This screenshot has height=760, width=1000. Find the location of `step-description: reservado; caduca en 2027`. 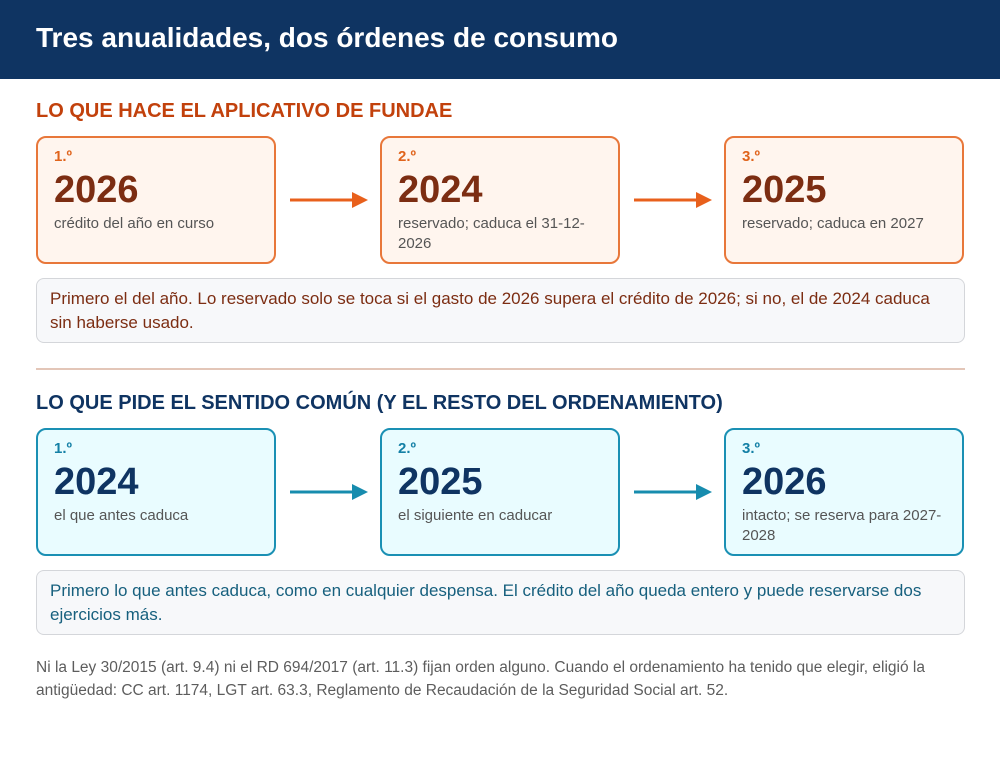

step-description: reservado; caduca en 2027 is located at coordinates (833, 223).